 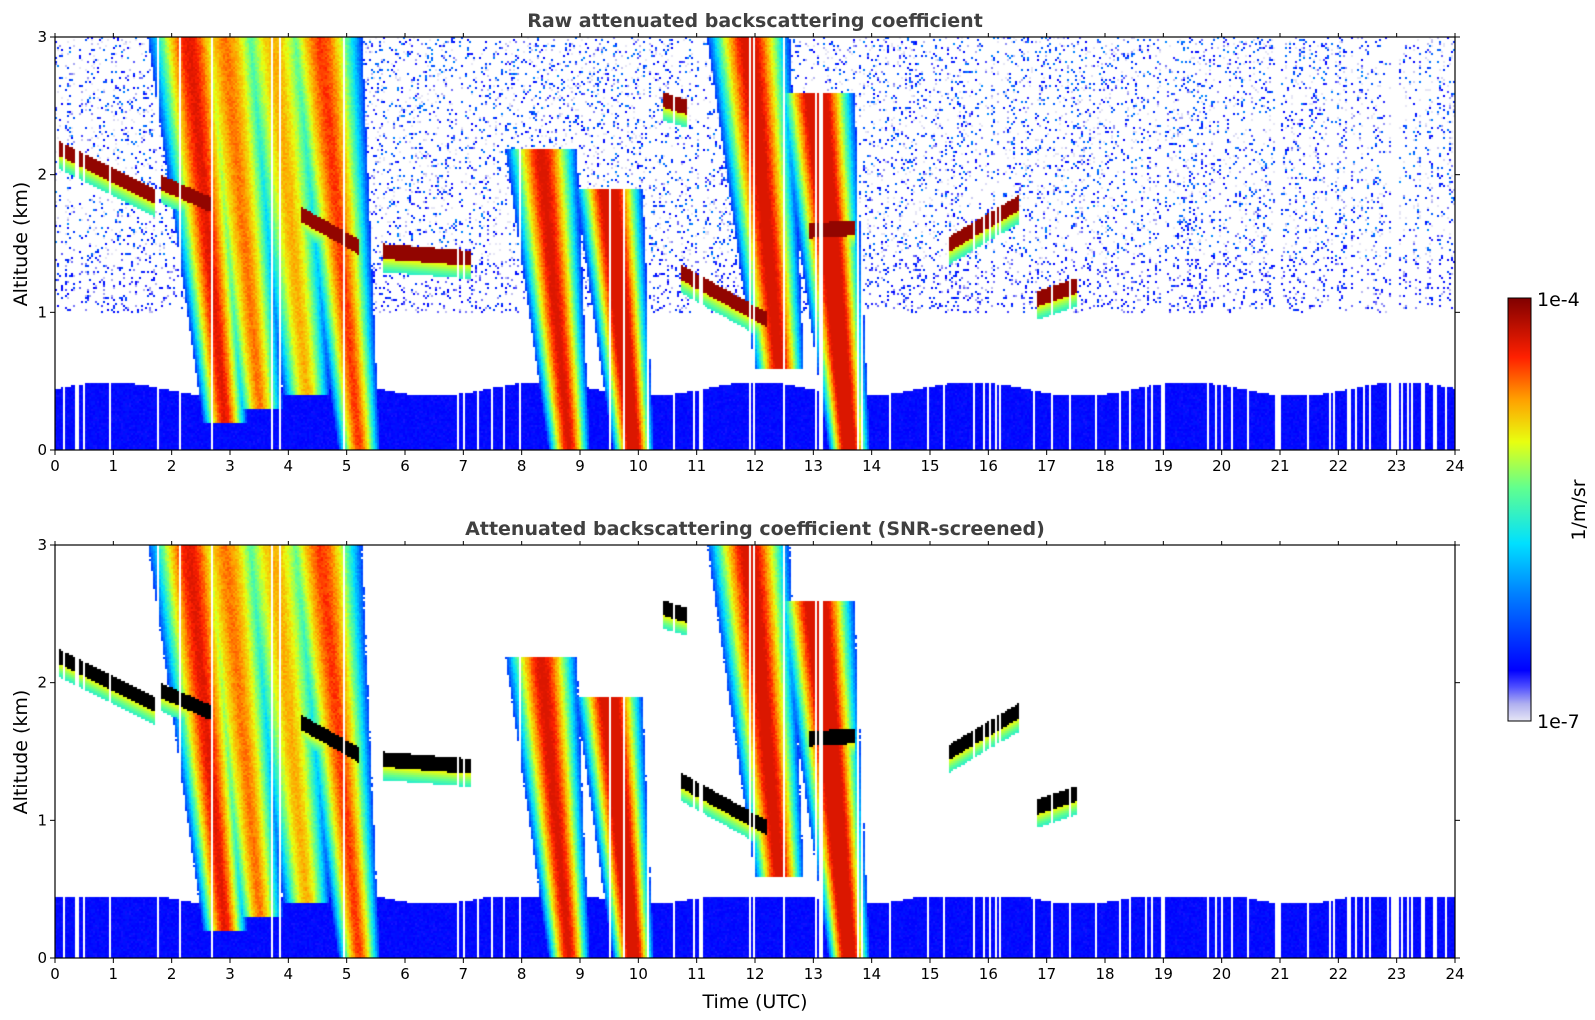 What do you see at coordinates (42, 545) in the screenshot?
I see `panel-screened-y-tick-label: 3` at bounding box center [42, 545].